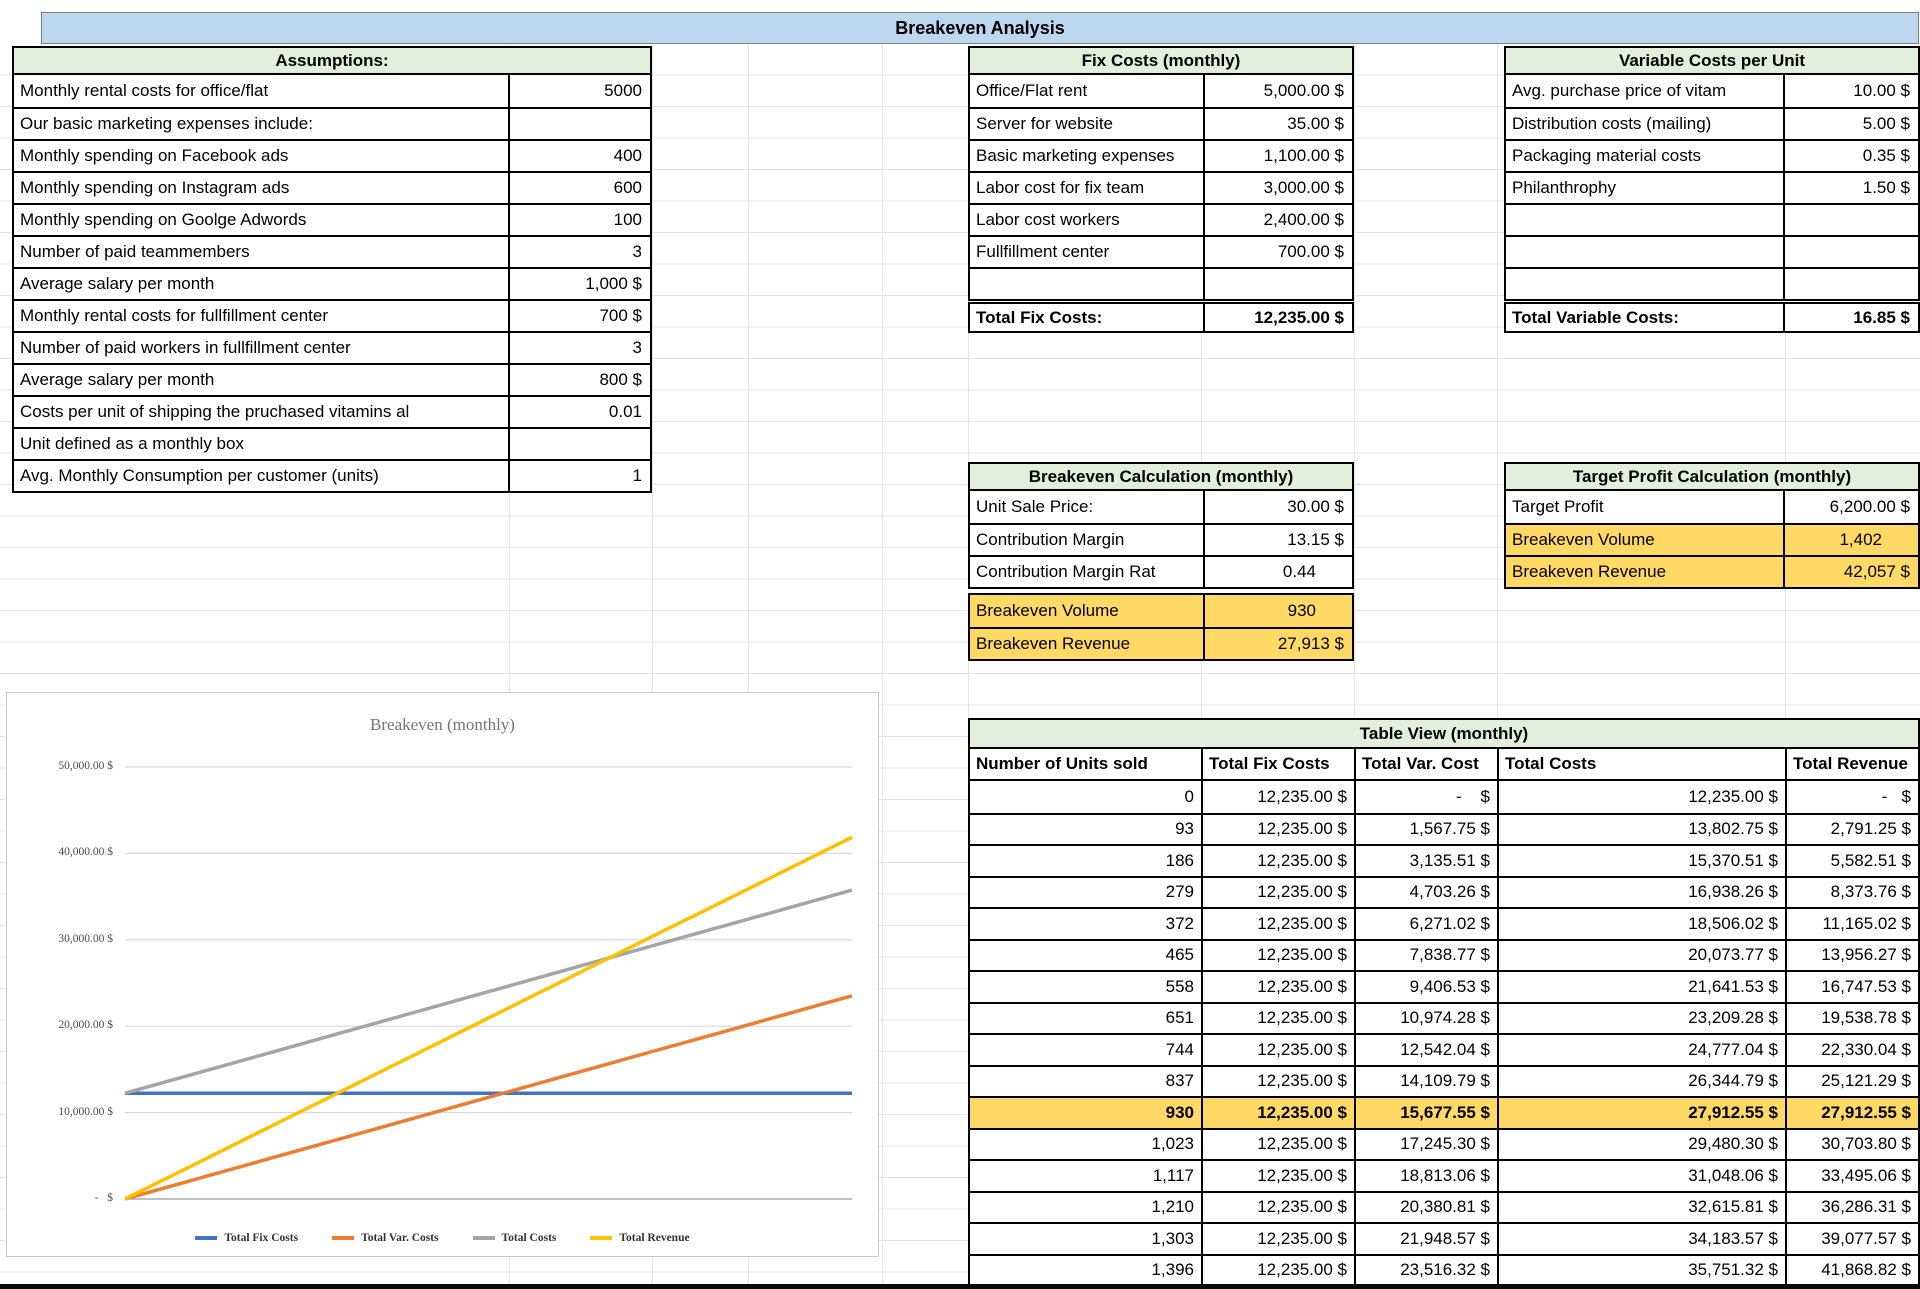  Describe the element at coordinates (1643, 987) in the screenshot. I see `table-view-cell: 21,641.53 $` at that location.